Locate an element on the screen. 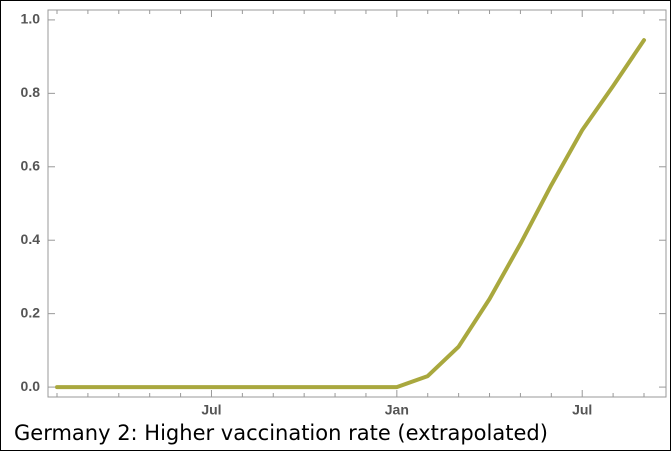 This screenshot has width=671, height=451. y-tick-label: 0.4 is located at coordinates (31, 239).